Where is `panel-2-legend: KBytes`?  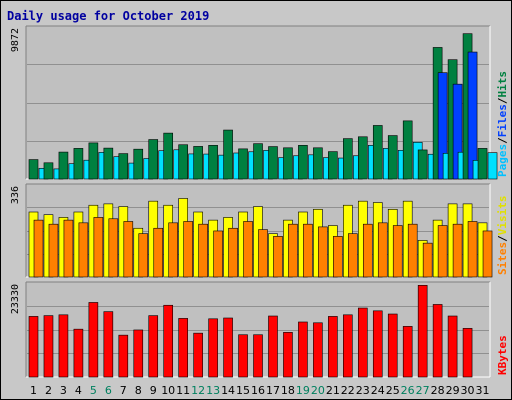
panel-2-legend: KBytes is located at coordinates (502, 355).